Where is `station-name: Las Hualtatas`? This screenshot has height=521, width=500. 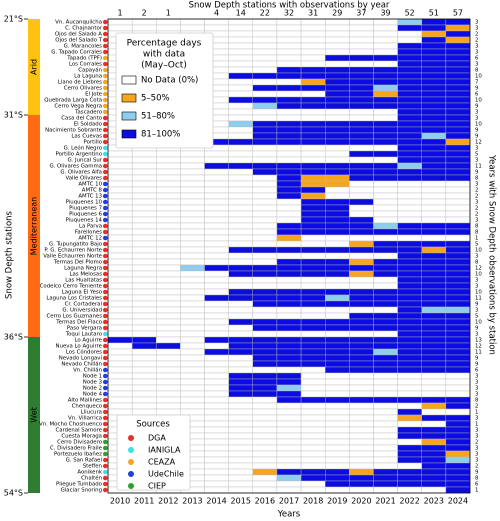 station-name: Las Hualtatas is located at coordinates (83, 281).